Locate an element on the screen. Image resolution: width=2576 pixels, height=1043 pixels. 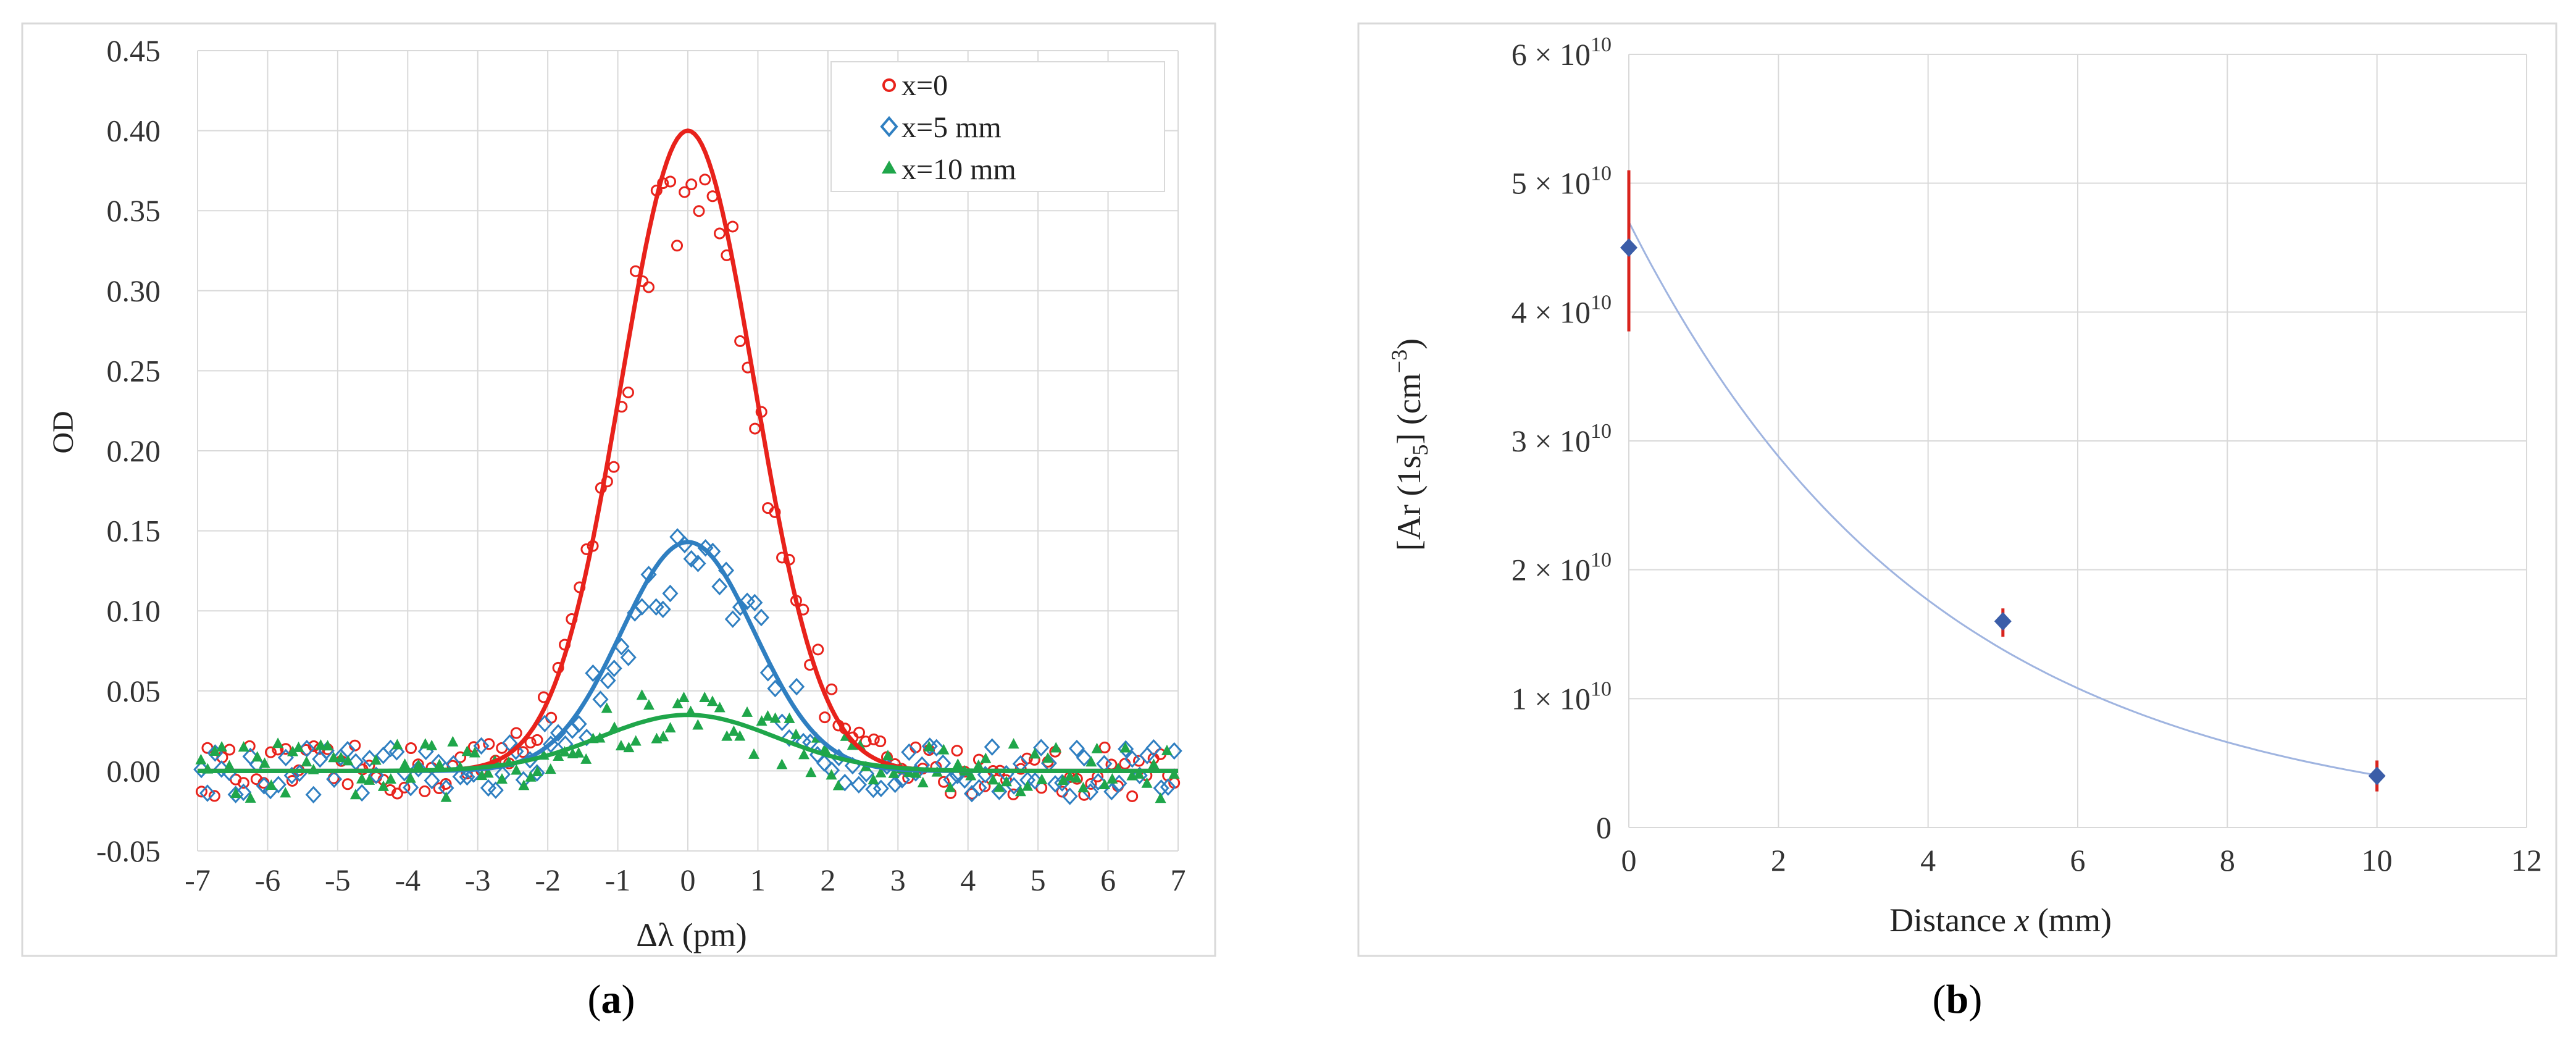
x-tick-label: 0 is located at coordinates (688, 880).